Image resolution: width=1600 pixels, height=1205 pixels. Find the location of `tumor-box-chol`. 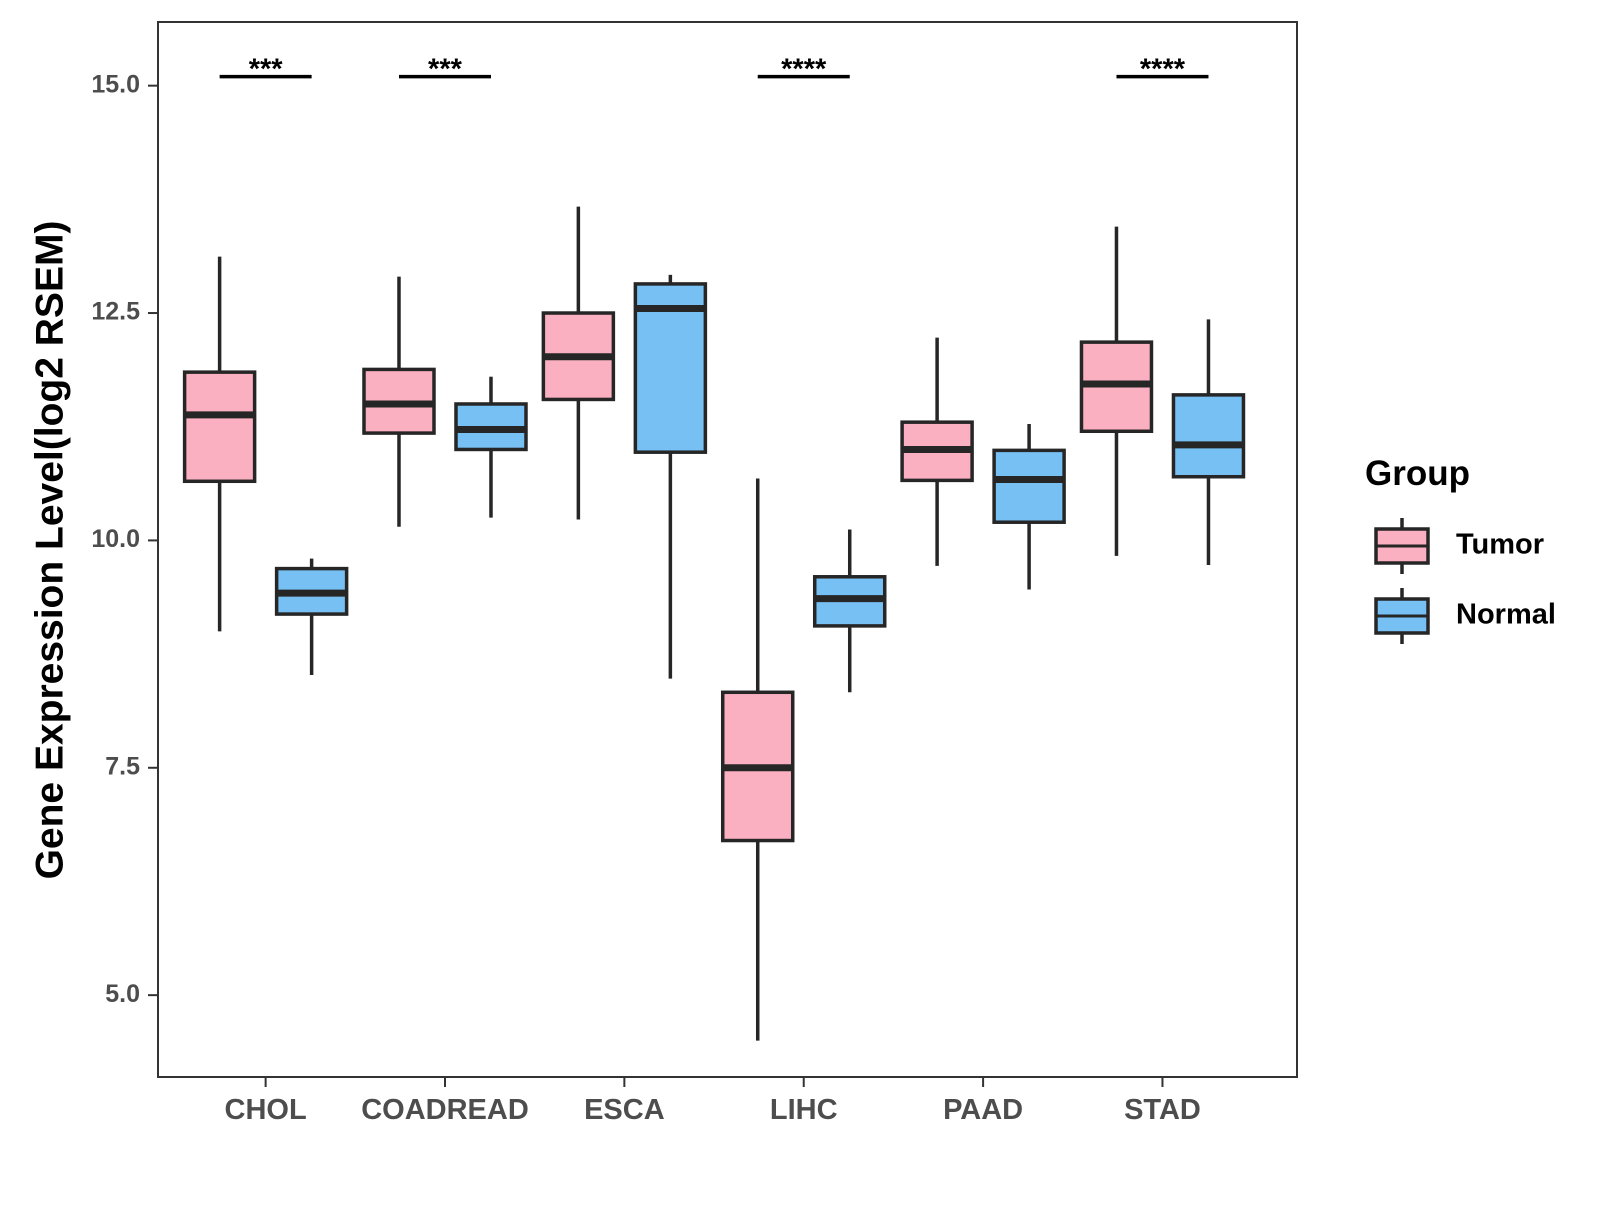

tumor-box-chol is located at coordinates (219, 444).